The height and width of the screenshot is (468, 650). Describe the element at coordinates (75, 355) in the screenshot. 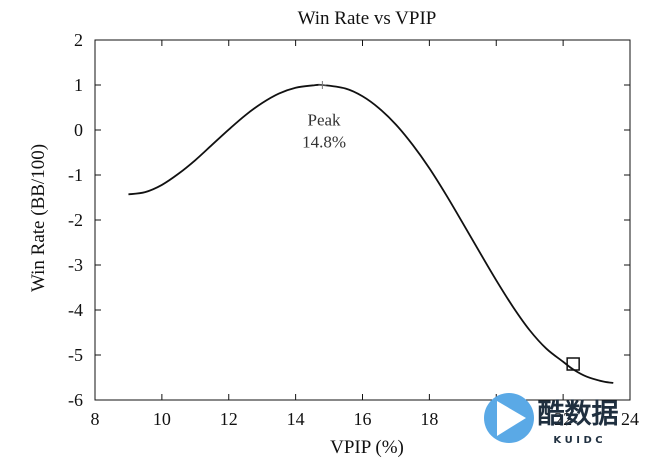

I see `y-tick-label: -5` at that location.